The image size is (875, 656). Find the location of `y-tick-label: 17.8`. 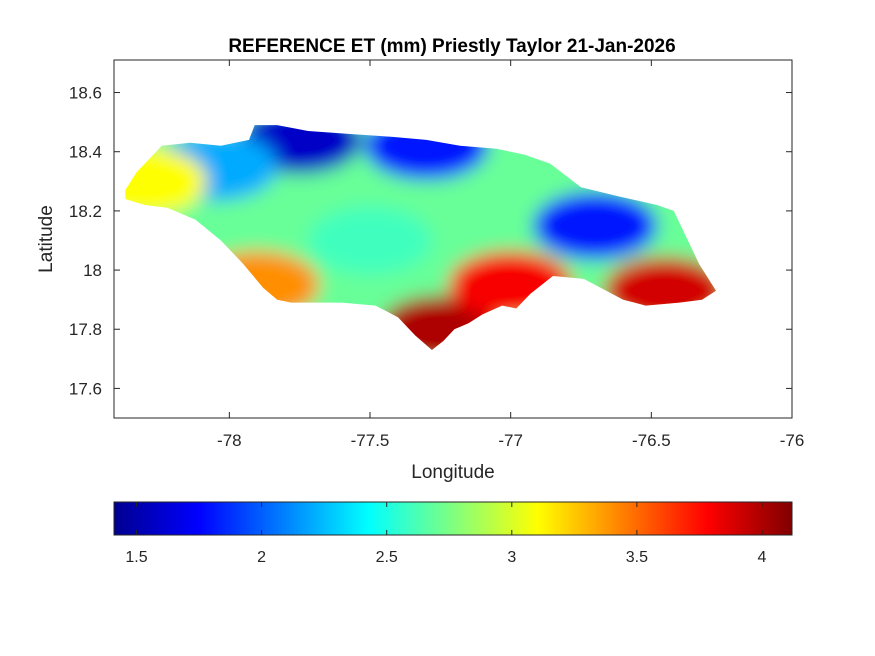

y-tick-label: 17.8 is located at coordinates (85, 329).